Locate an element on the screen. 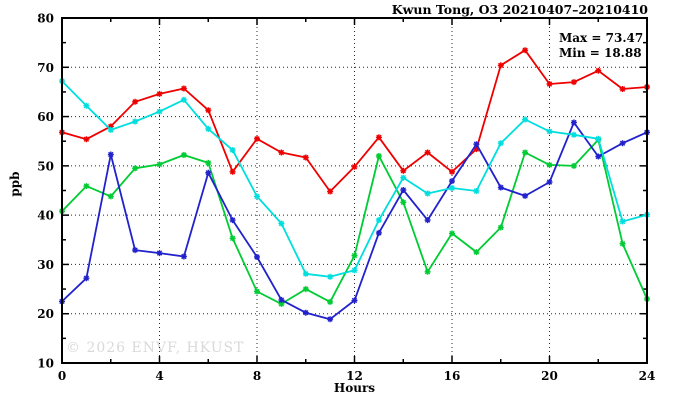 This screenshot has height=409, width=674. x-axis-label: Hours is located at coordinates (354, 388).